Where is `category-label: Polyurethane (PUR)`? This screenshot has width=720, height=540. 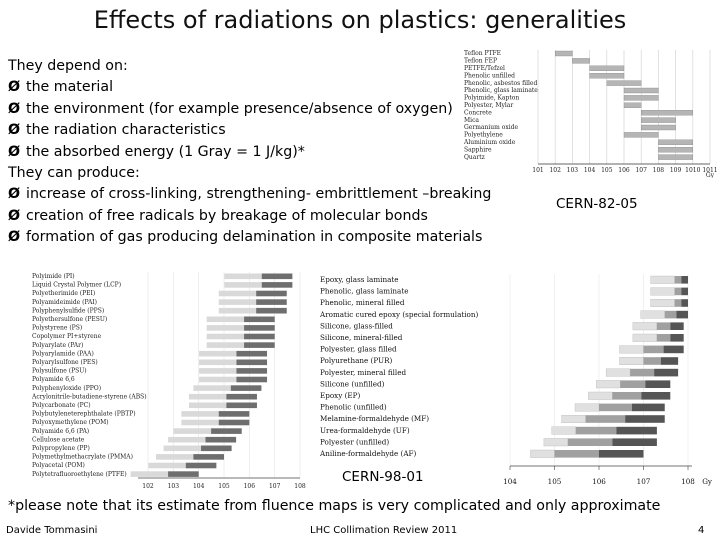 category-label: Polyurethane (PUR) is located at coordinates (356, 360).